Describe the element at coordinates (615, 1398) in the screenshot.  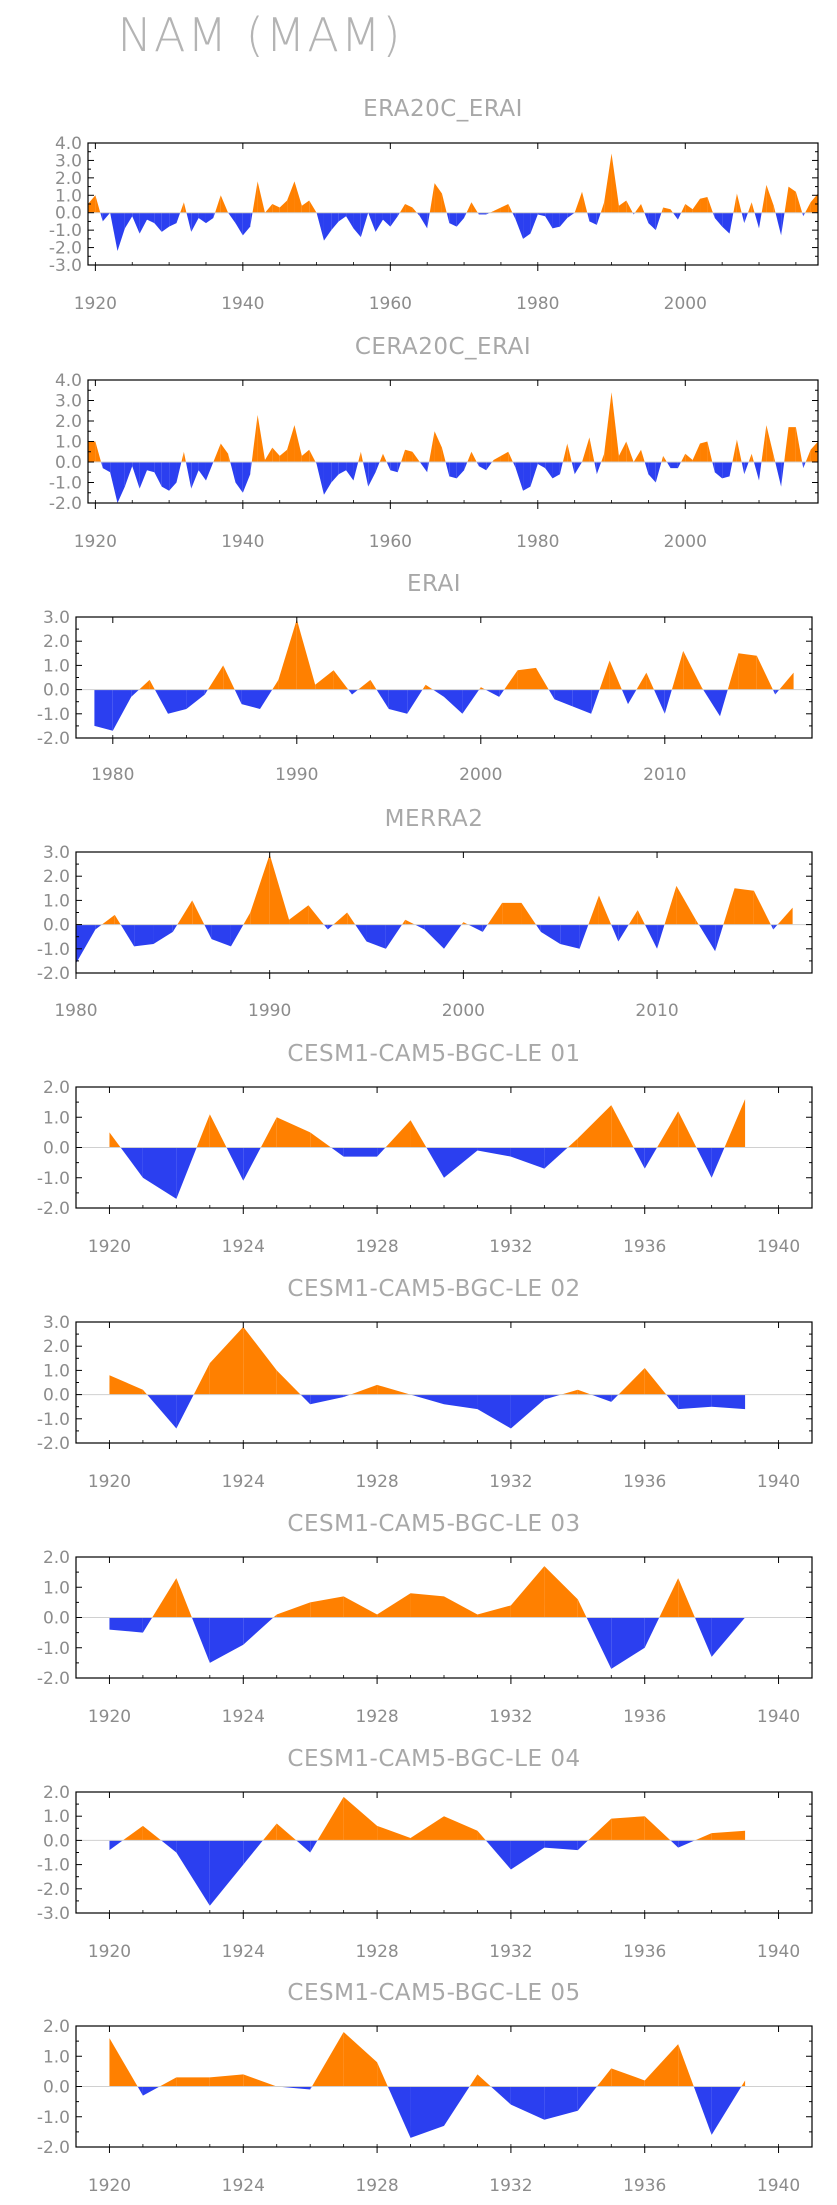
I see `negative-area-5-15a` at that location.